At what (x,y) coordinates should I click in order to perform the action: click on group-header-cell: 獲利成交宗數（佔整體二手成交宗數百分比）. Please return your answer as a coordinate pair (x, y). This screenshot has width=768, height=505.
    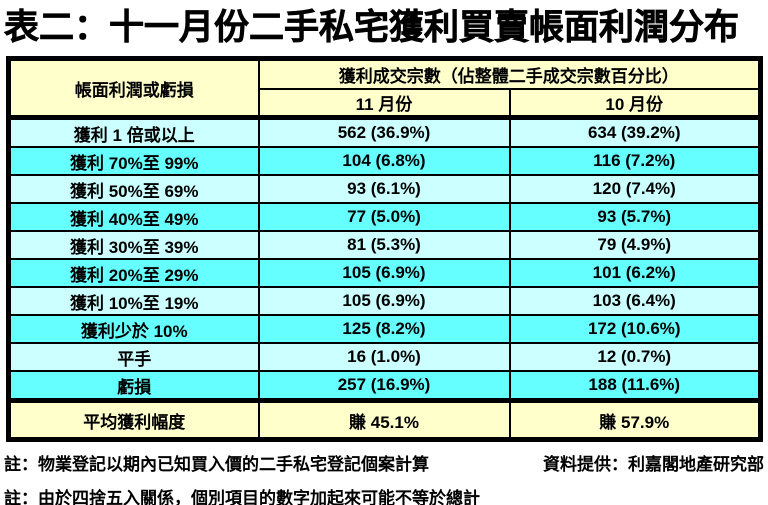
    Looking at the image, I should click on (509, 73).